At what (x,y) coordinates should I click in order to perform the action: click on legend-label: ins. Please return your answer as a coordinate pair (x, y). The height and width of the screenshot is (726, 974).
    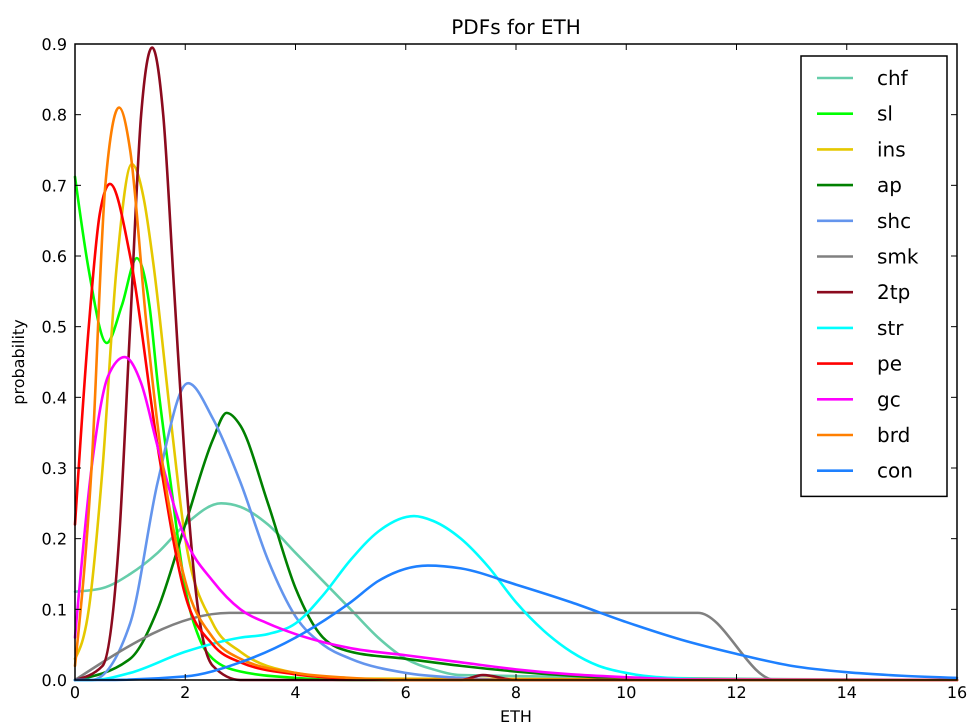
    Looking at the image, I should click on (891, 149).